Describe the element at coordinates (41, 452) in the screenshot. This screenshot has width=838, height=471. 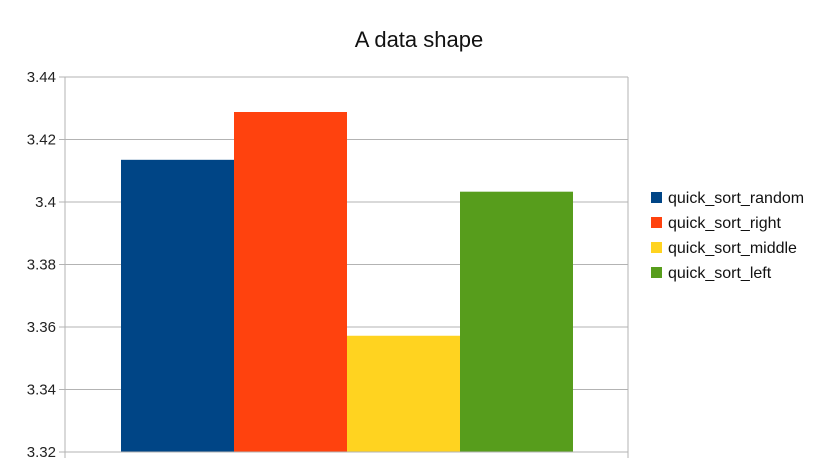
I see `y-tick-label: 3.32` at that location.